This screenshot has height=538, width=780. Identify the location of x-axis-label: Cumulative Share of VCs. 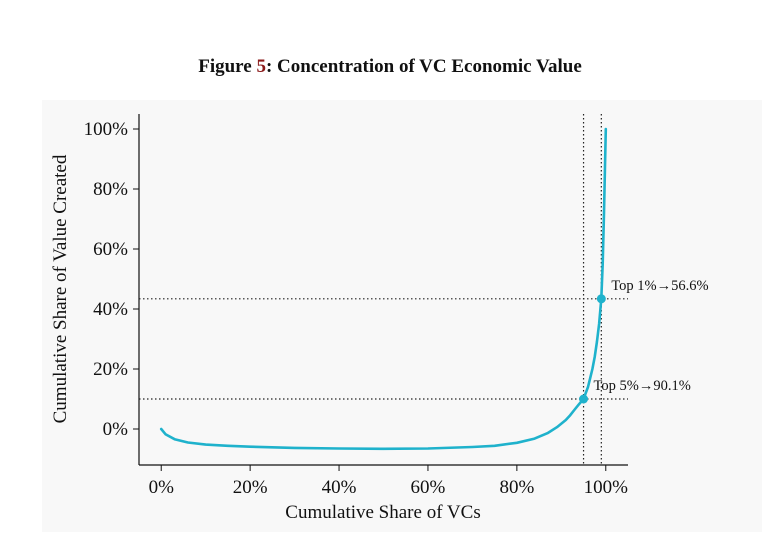
(382, 512).